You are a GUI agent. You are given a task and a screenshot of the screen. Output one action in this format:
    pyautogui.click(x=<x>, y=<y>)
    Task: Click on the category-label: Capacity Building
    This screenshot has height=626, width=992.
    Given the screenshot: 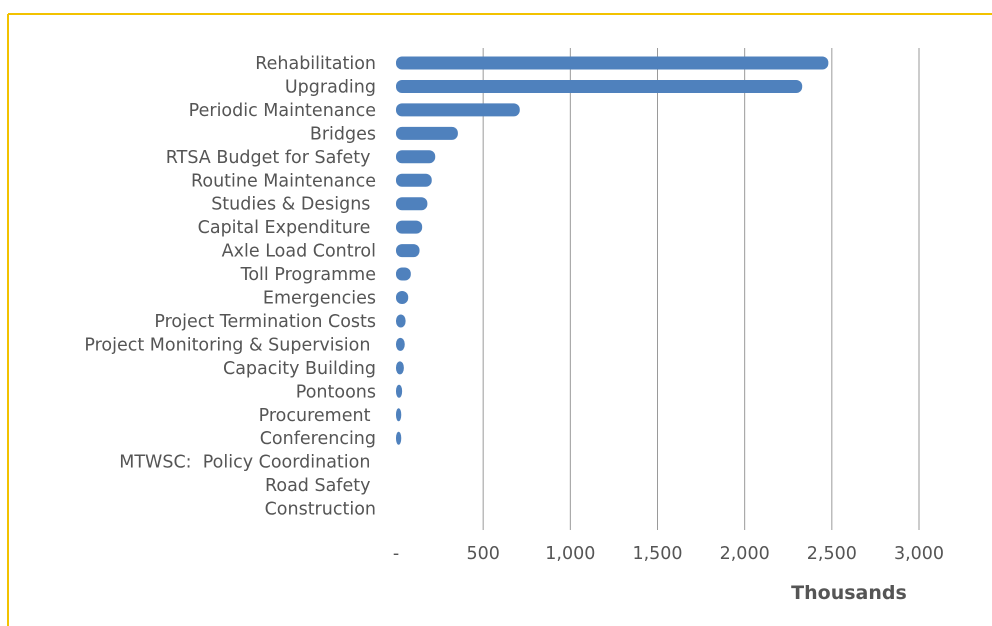 What is the action you would take?
    pyautogui.click(x=299, y=369)
    